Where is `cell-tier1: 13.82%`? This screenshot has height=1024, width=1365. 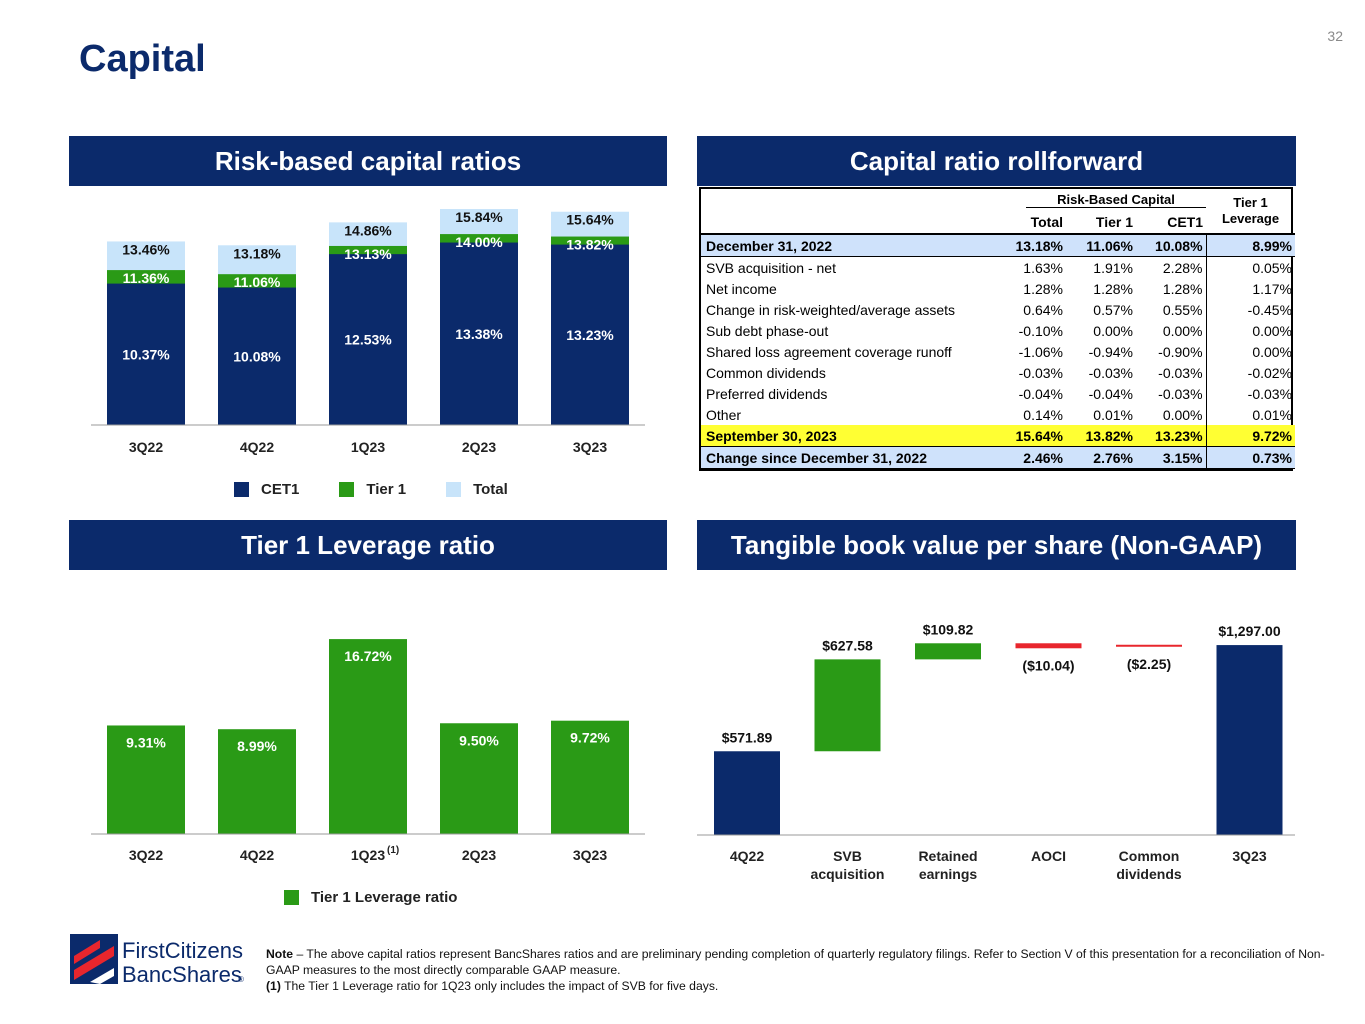
cell-tier1: 13.82% is located at coordinates (1101, 436).